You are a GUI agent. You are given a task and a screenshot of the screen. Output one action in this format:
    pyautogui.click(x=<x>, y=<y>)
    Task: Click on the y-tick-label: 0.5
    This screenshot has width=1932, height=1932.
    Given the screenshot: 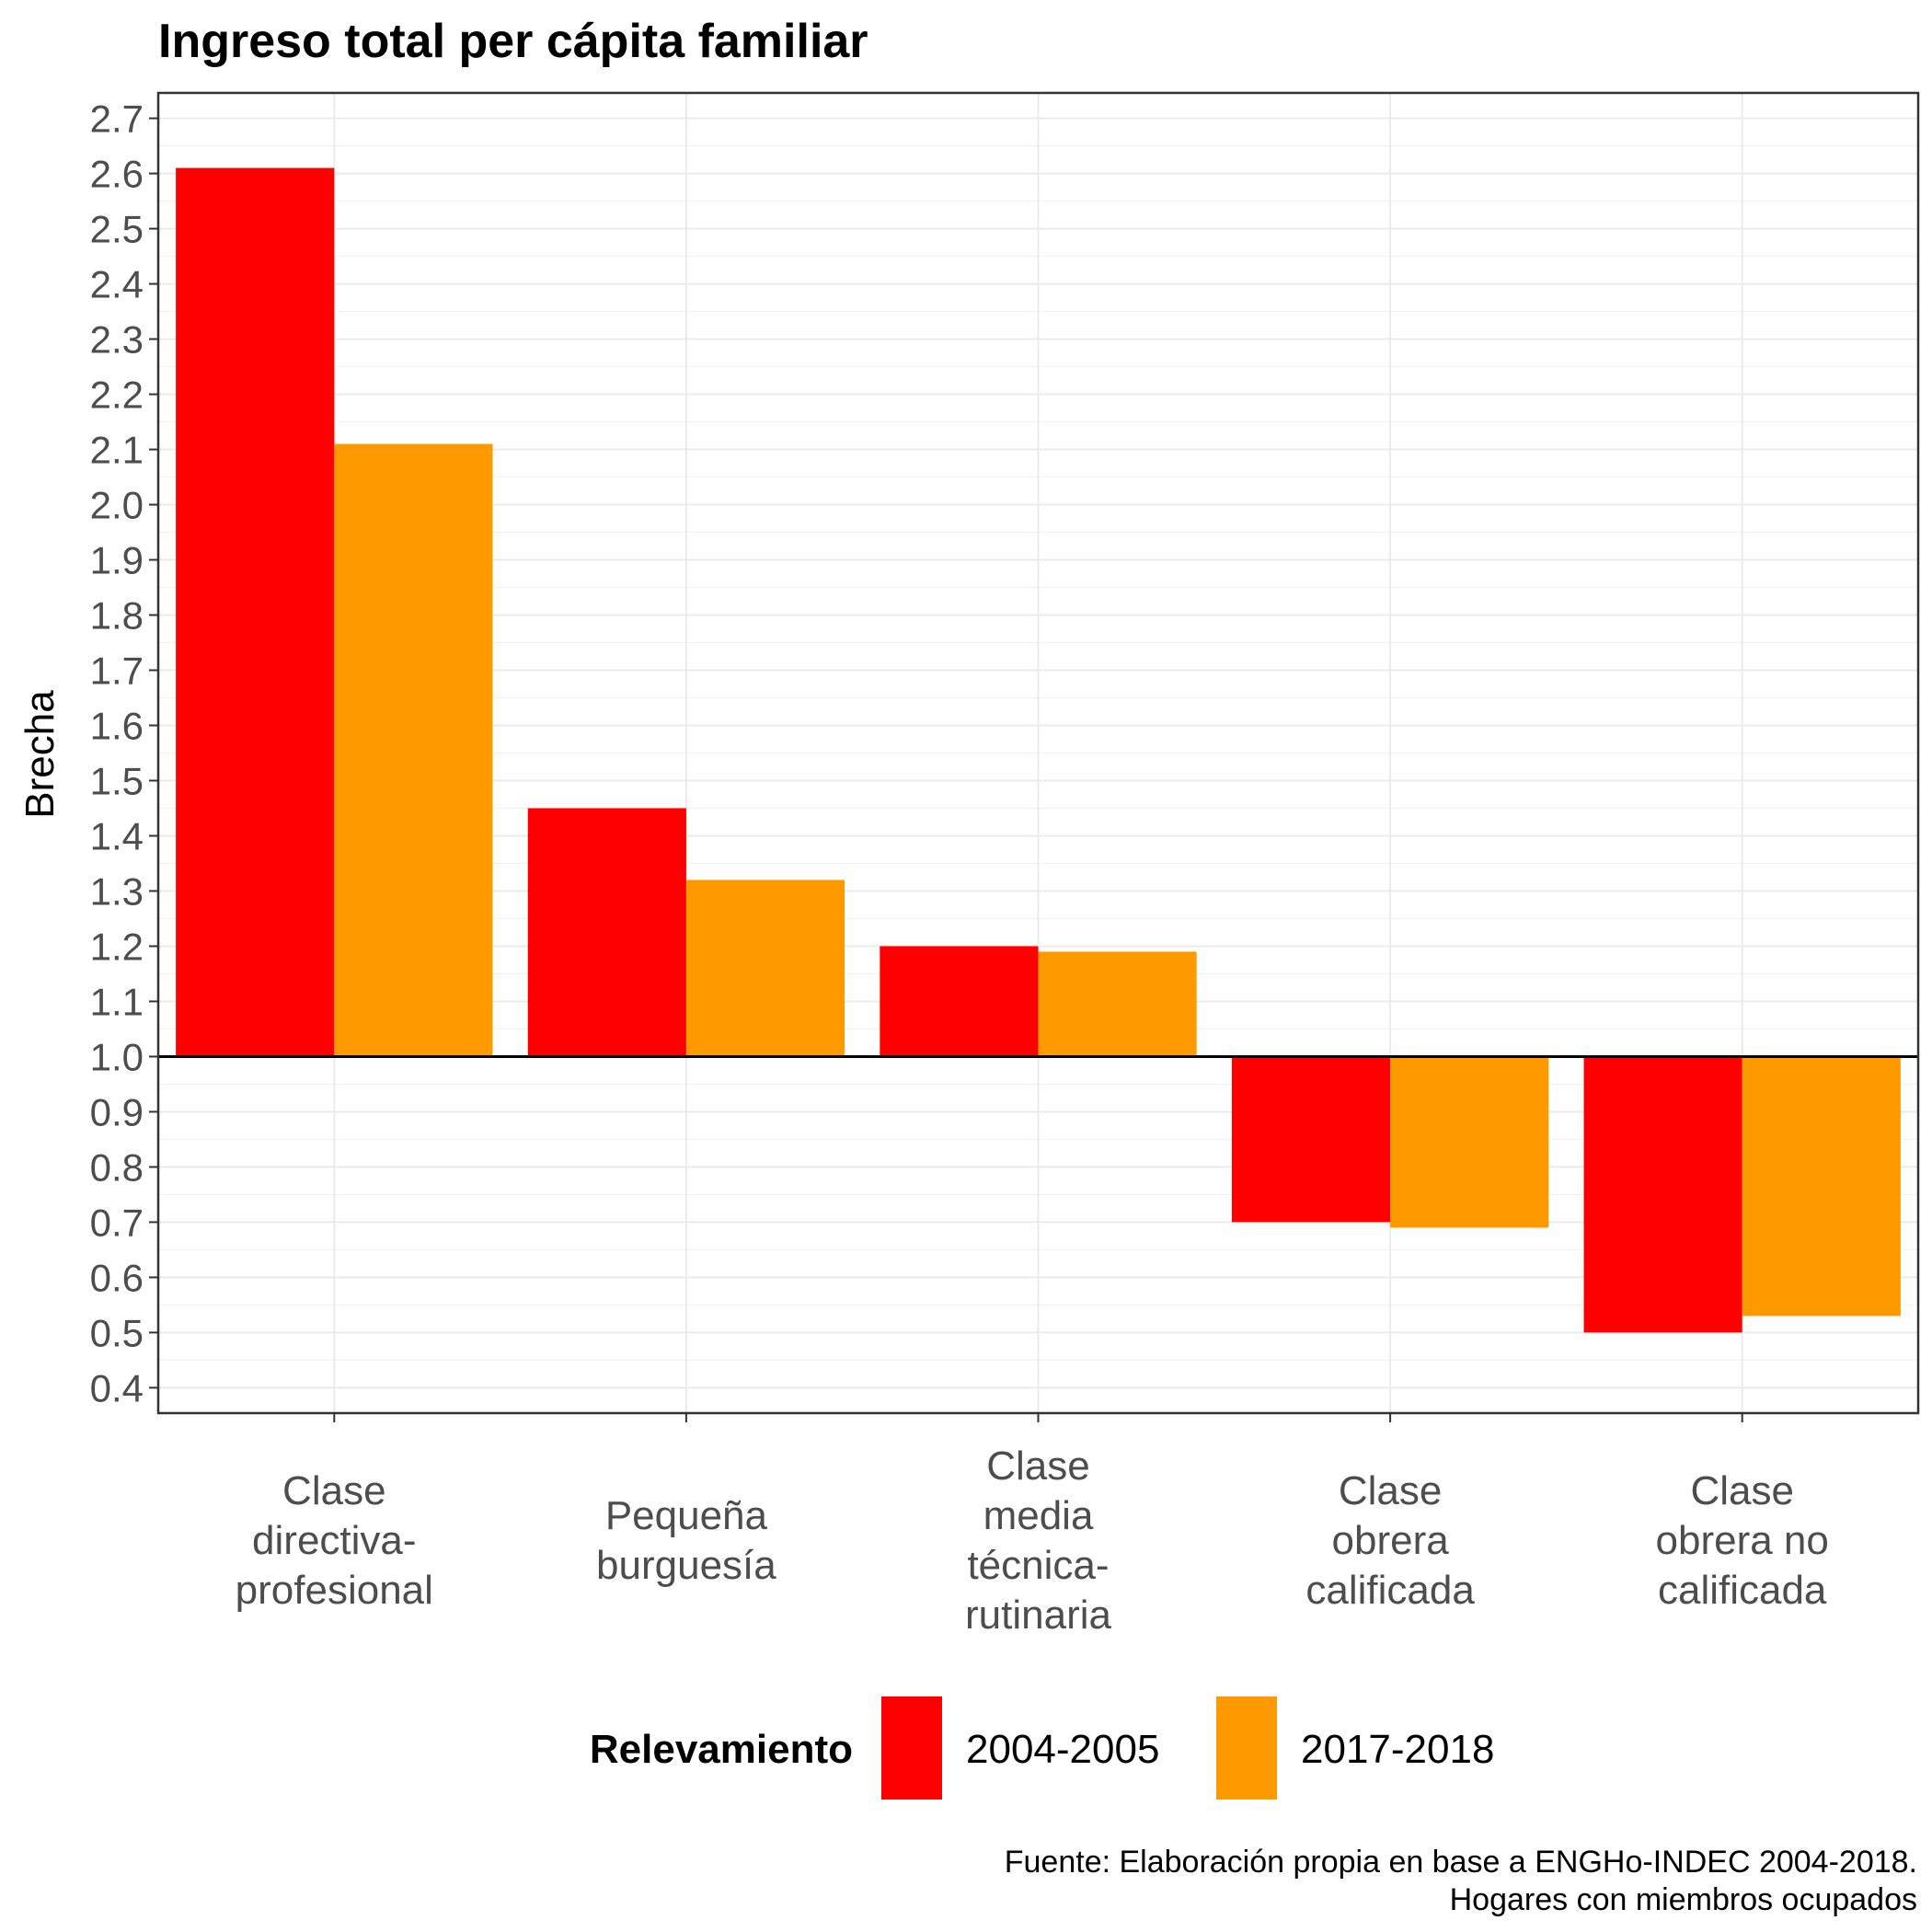 What is the action you would take?
    pyautogui.click(x=117, y=1332)
    